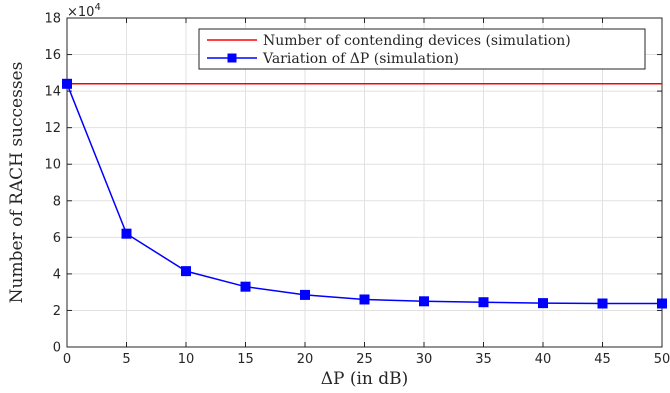  Describe the element at coordinates (186, 359) in the screenshot. I see `x-tick-label: 10` at that location.